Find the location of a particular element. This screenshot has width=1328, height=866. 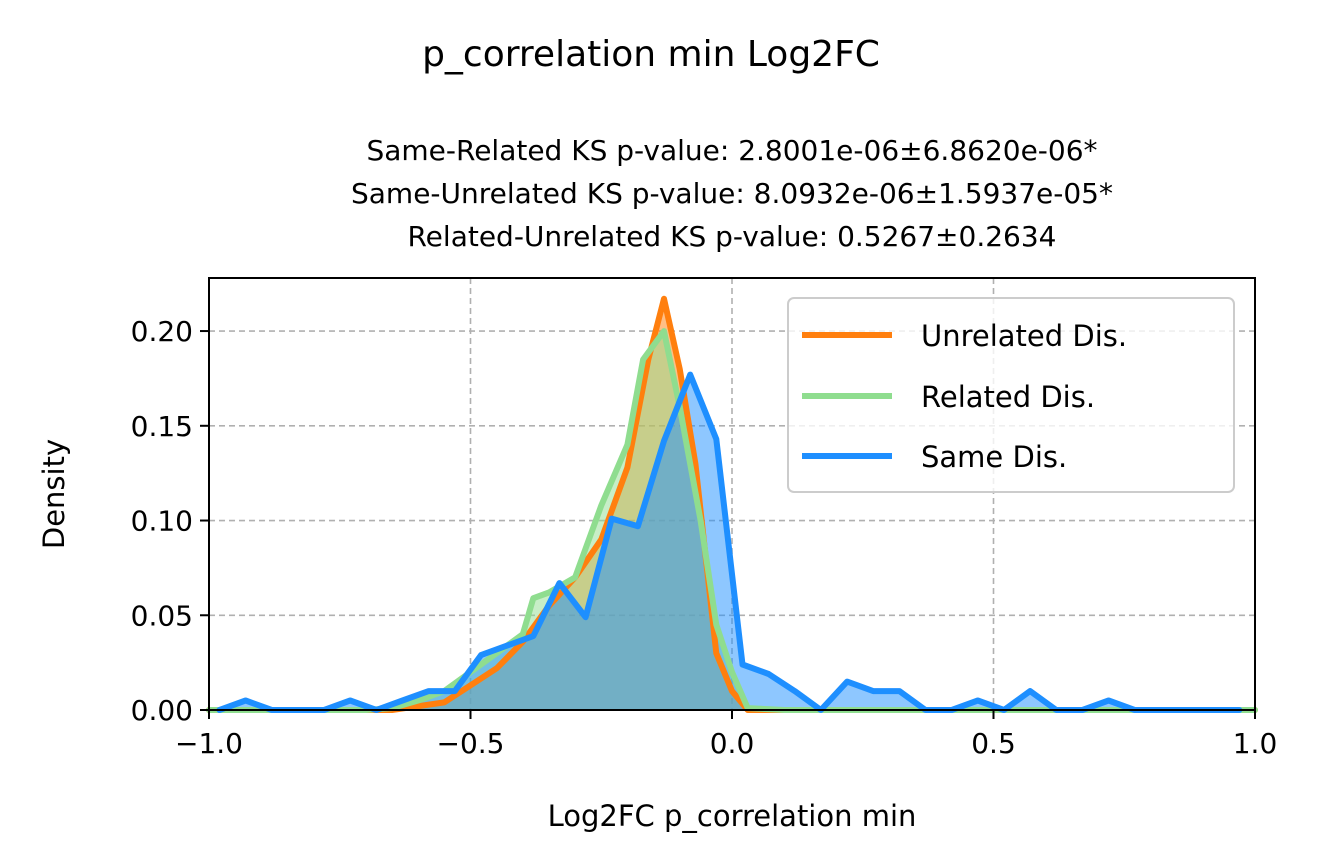

legend: Unrelated Dis. Related Dis. Same Dis. is located at coordinates (1011, 395).